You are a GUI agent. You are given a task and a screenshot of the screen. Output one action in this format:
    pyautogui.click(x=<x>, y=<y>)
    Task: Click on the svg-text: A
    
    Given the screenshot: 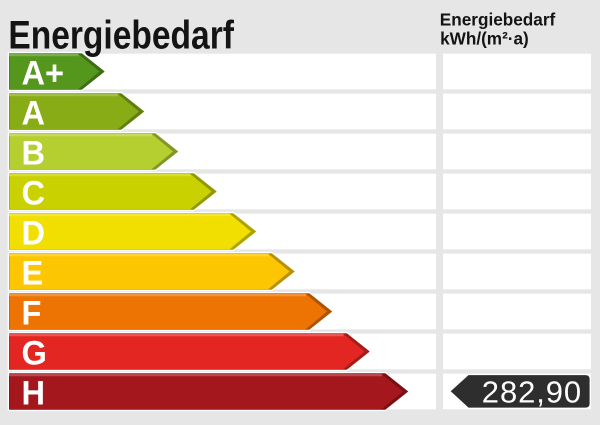 What is the action you would take?
    pyautogui.click(x=34, y=114)
    